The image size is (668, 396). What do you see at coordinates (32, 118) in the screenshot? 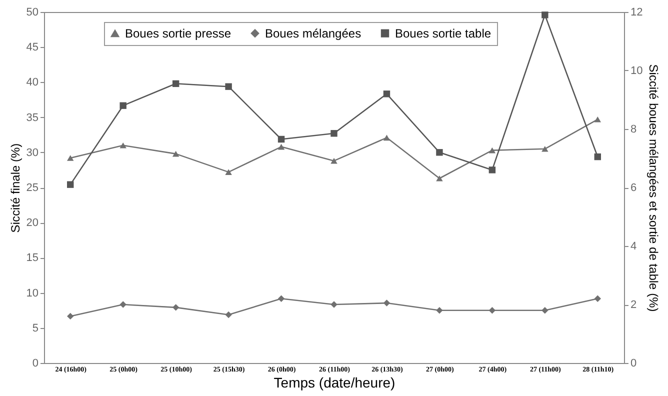
I see `y-tick-label: 35` at bounding box center [32, 118].